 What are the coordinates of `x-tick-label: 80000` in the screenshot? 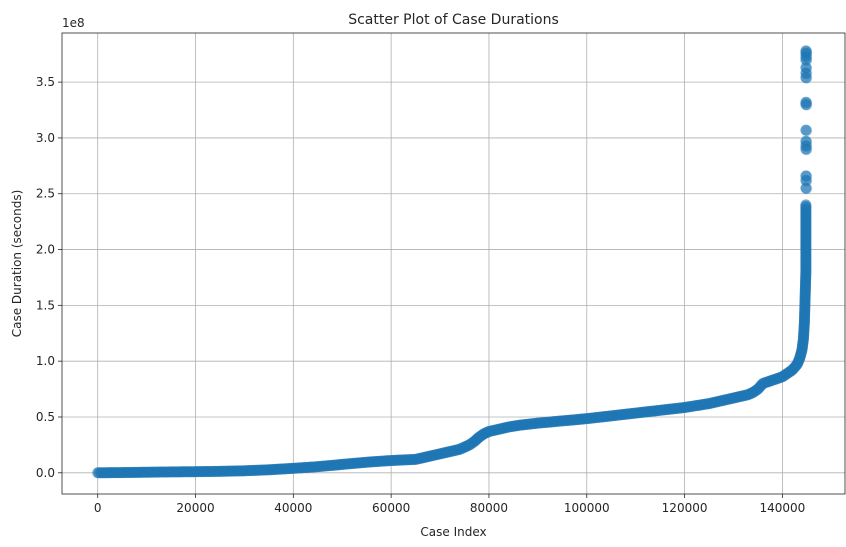 It's located at (489, 508).